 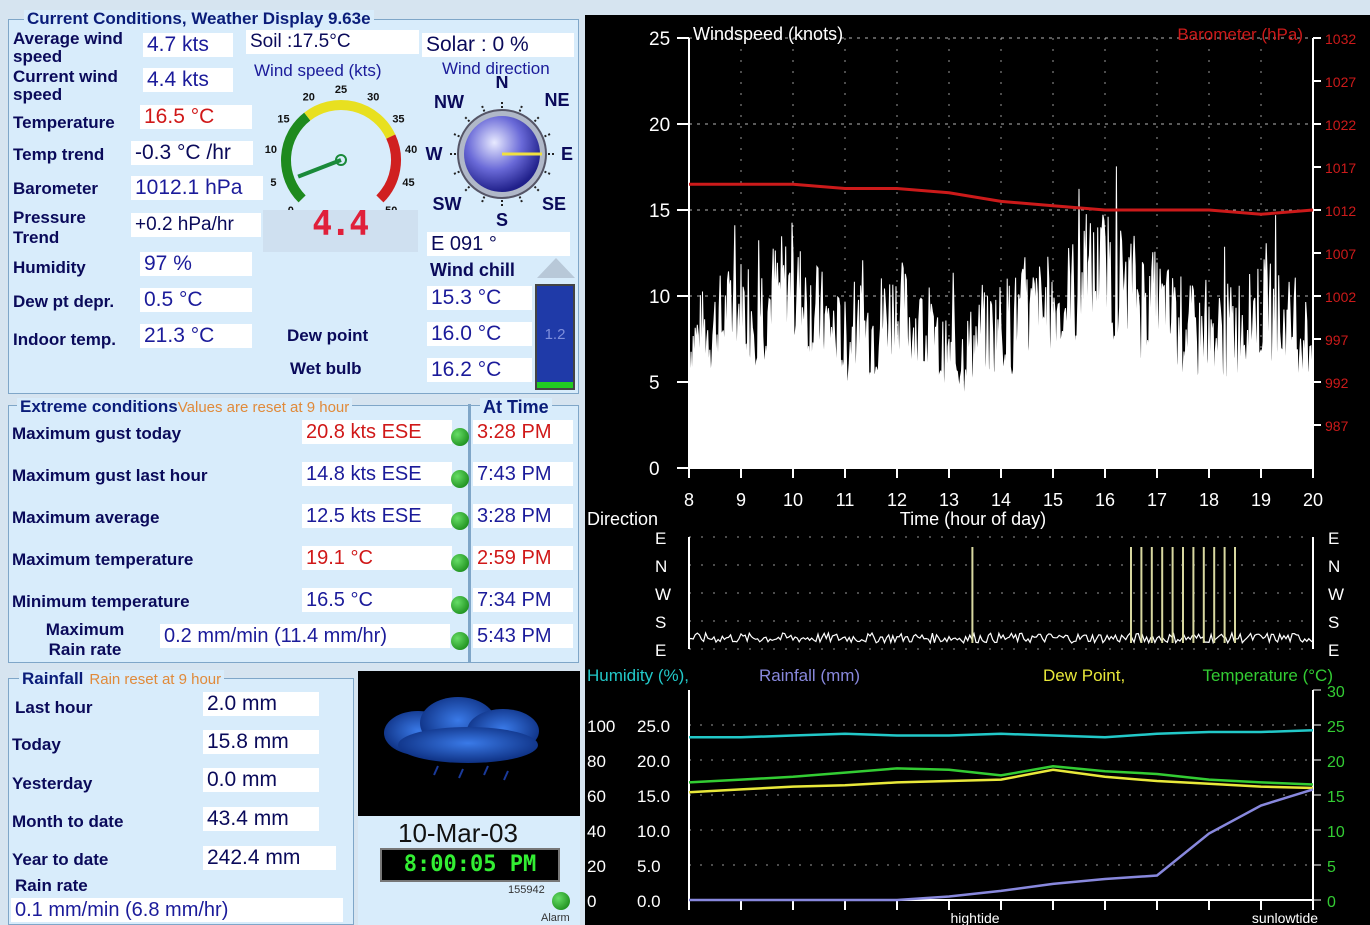 What do you see at coordinates (470, 864) in the screenshot?
I see `time-display-value: 8:00:05 PM` at bounding box center [470, 864].